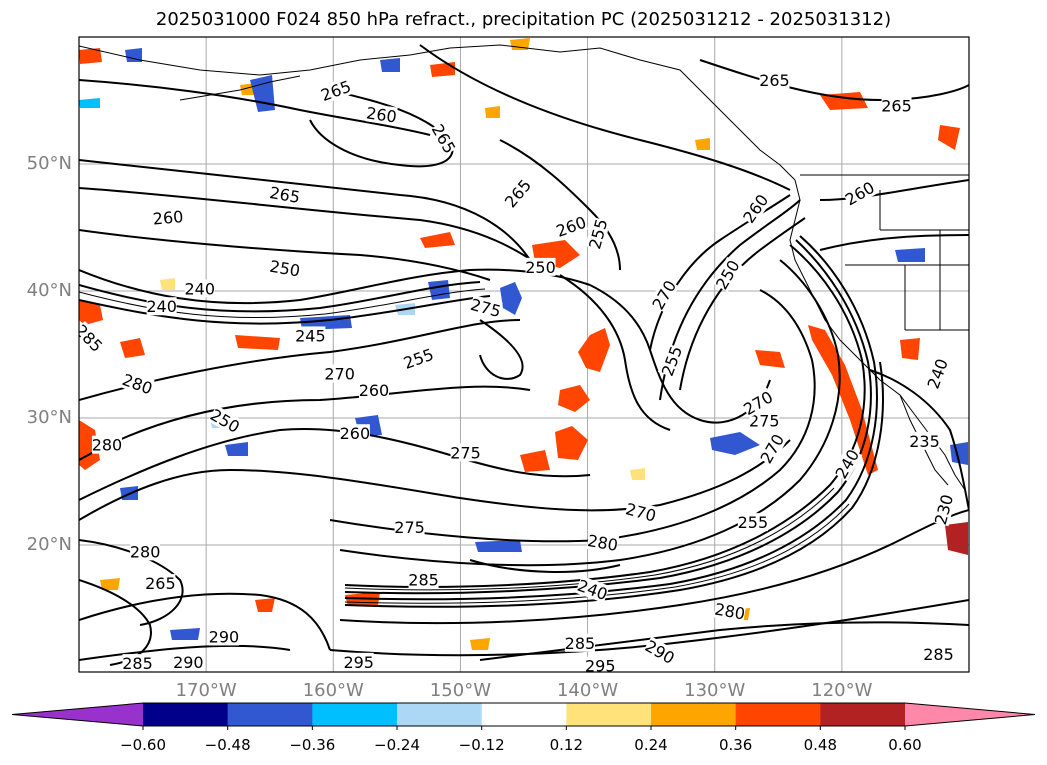 This screenshot has height=765, width=1047. I want to click on colorbar-tick-label: −0.12, so click(481, 745).